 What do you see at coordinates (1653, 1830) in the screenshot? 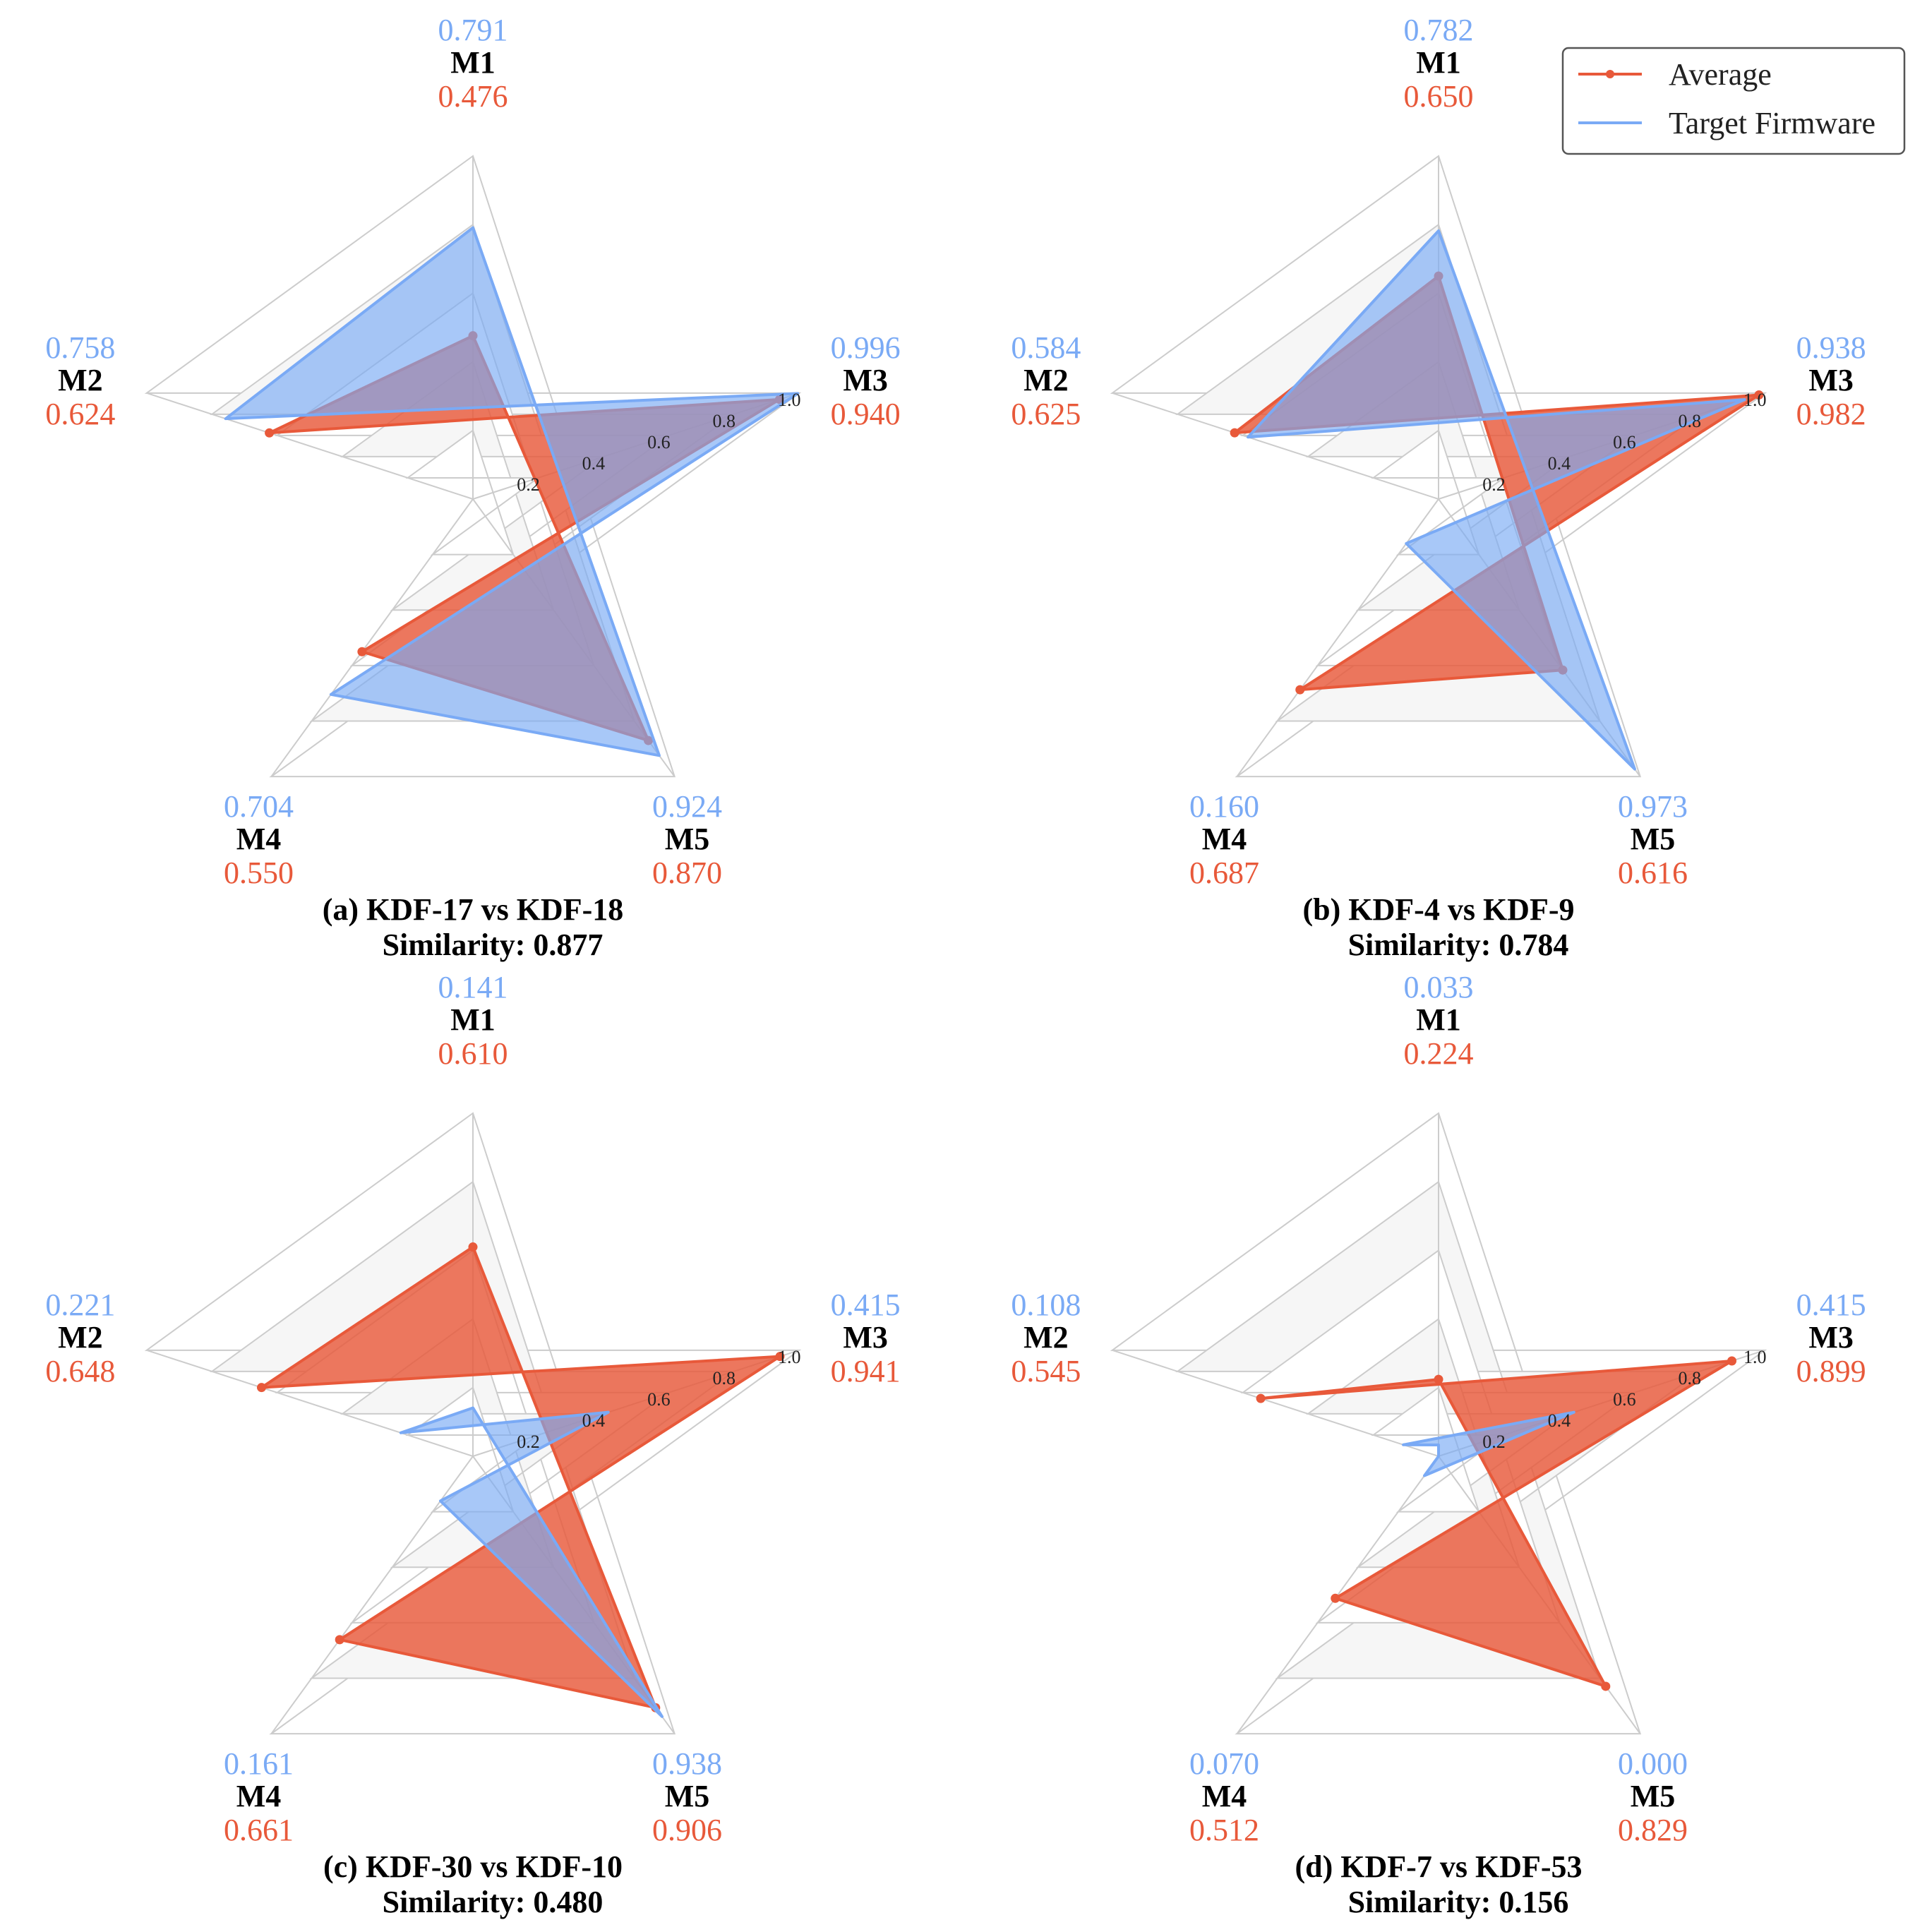
I see `average-value-label: 0.829` at bounding box center [1653, 1830].